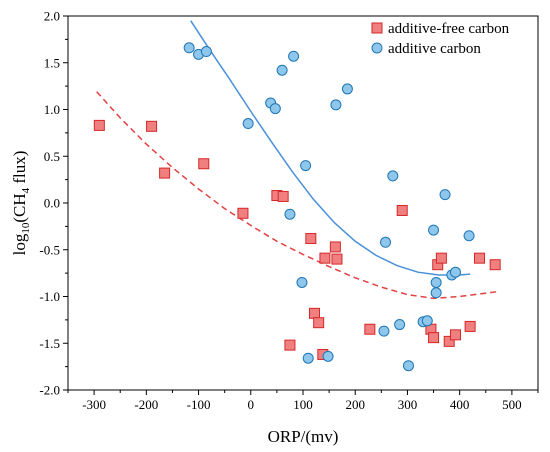 Image resolution: width=550 pixels, height=452 pixels. Describe the element at coordinates (52, 16) in the screenshot. I see `y-tick-label: 2.0` at that location.